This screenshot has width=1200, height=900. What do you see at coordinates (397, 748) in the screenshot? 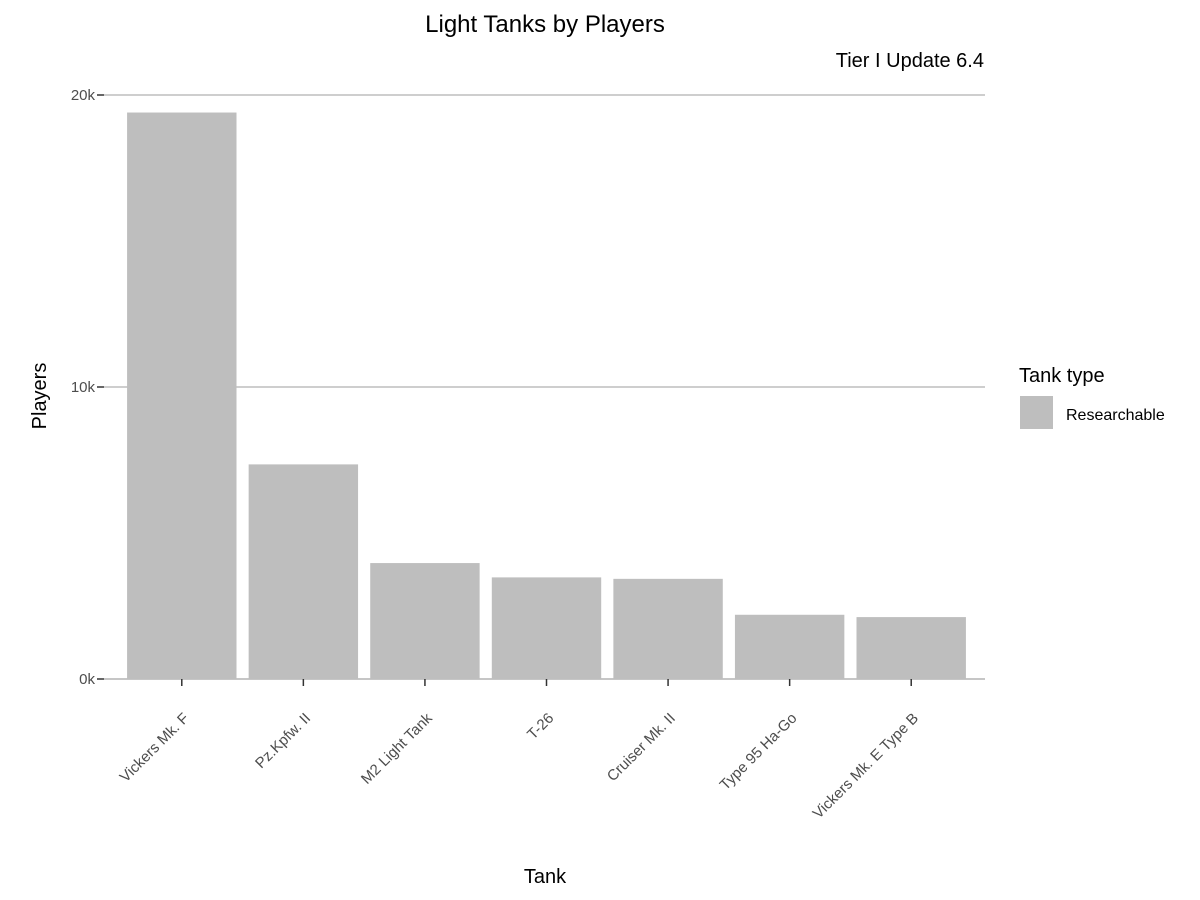
I see `x-tick-label: M2 Light Tank` at bounding box center [397, 748].